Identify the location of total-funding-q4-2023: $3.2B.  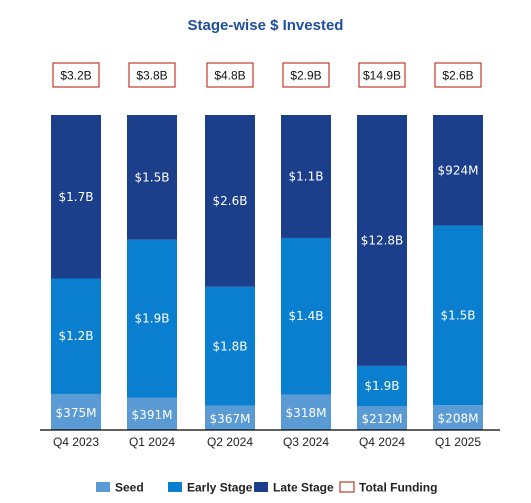
(76, 75).